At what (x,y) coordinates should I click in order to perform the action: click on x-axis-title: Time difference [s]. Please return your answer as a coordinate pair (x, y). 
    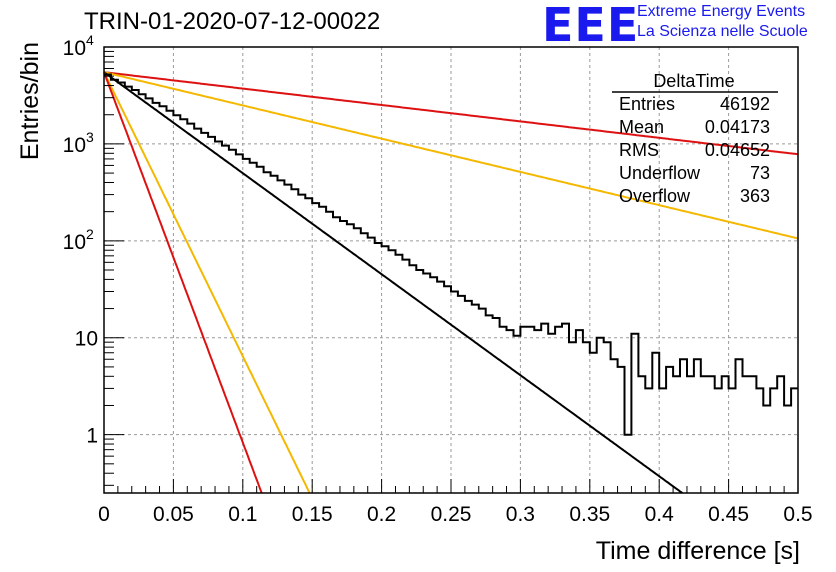
    Looking at the image, I should click on (698, 551).